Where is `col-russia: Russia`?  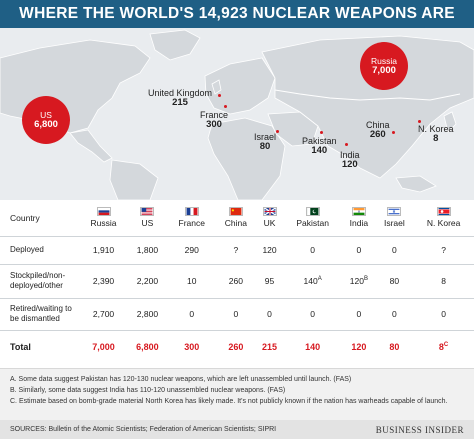 col-russia: Russia is located at coordinates (103, 218).